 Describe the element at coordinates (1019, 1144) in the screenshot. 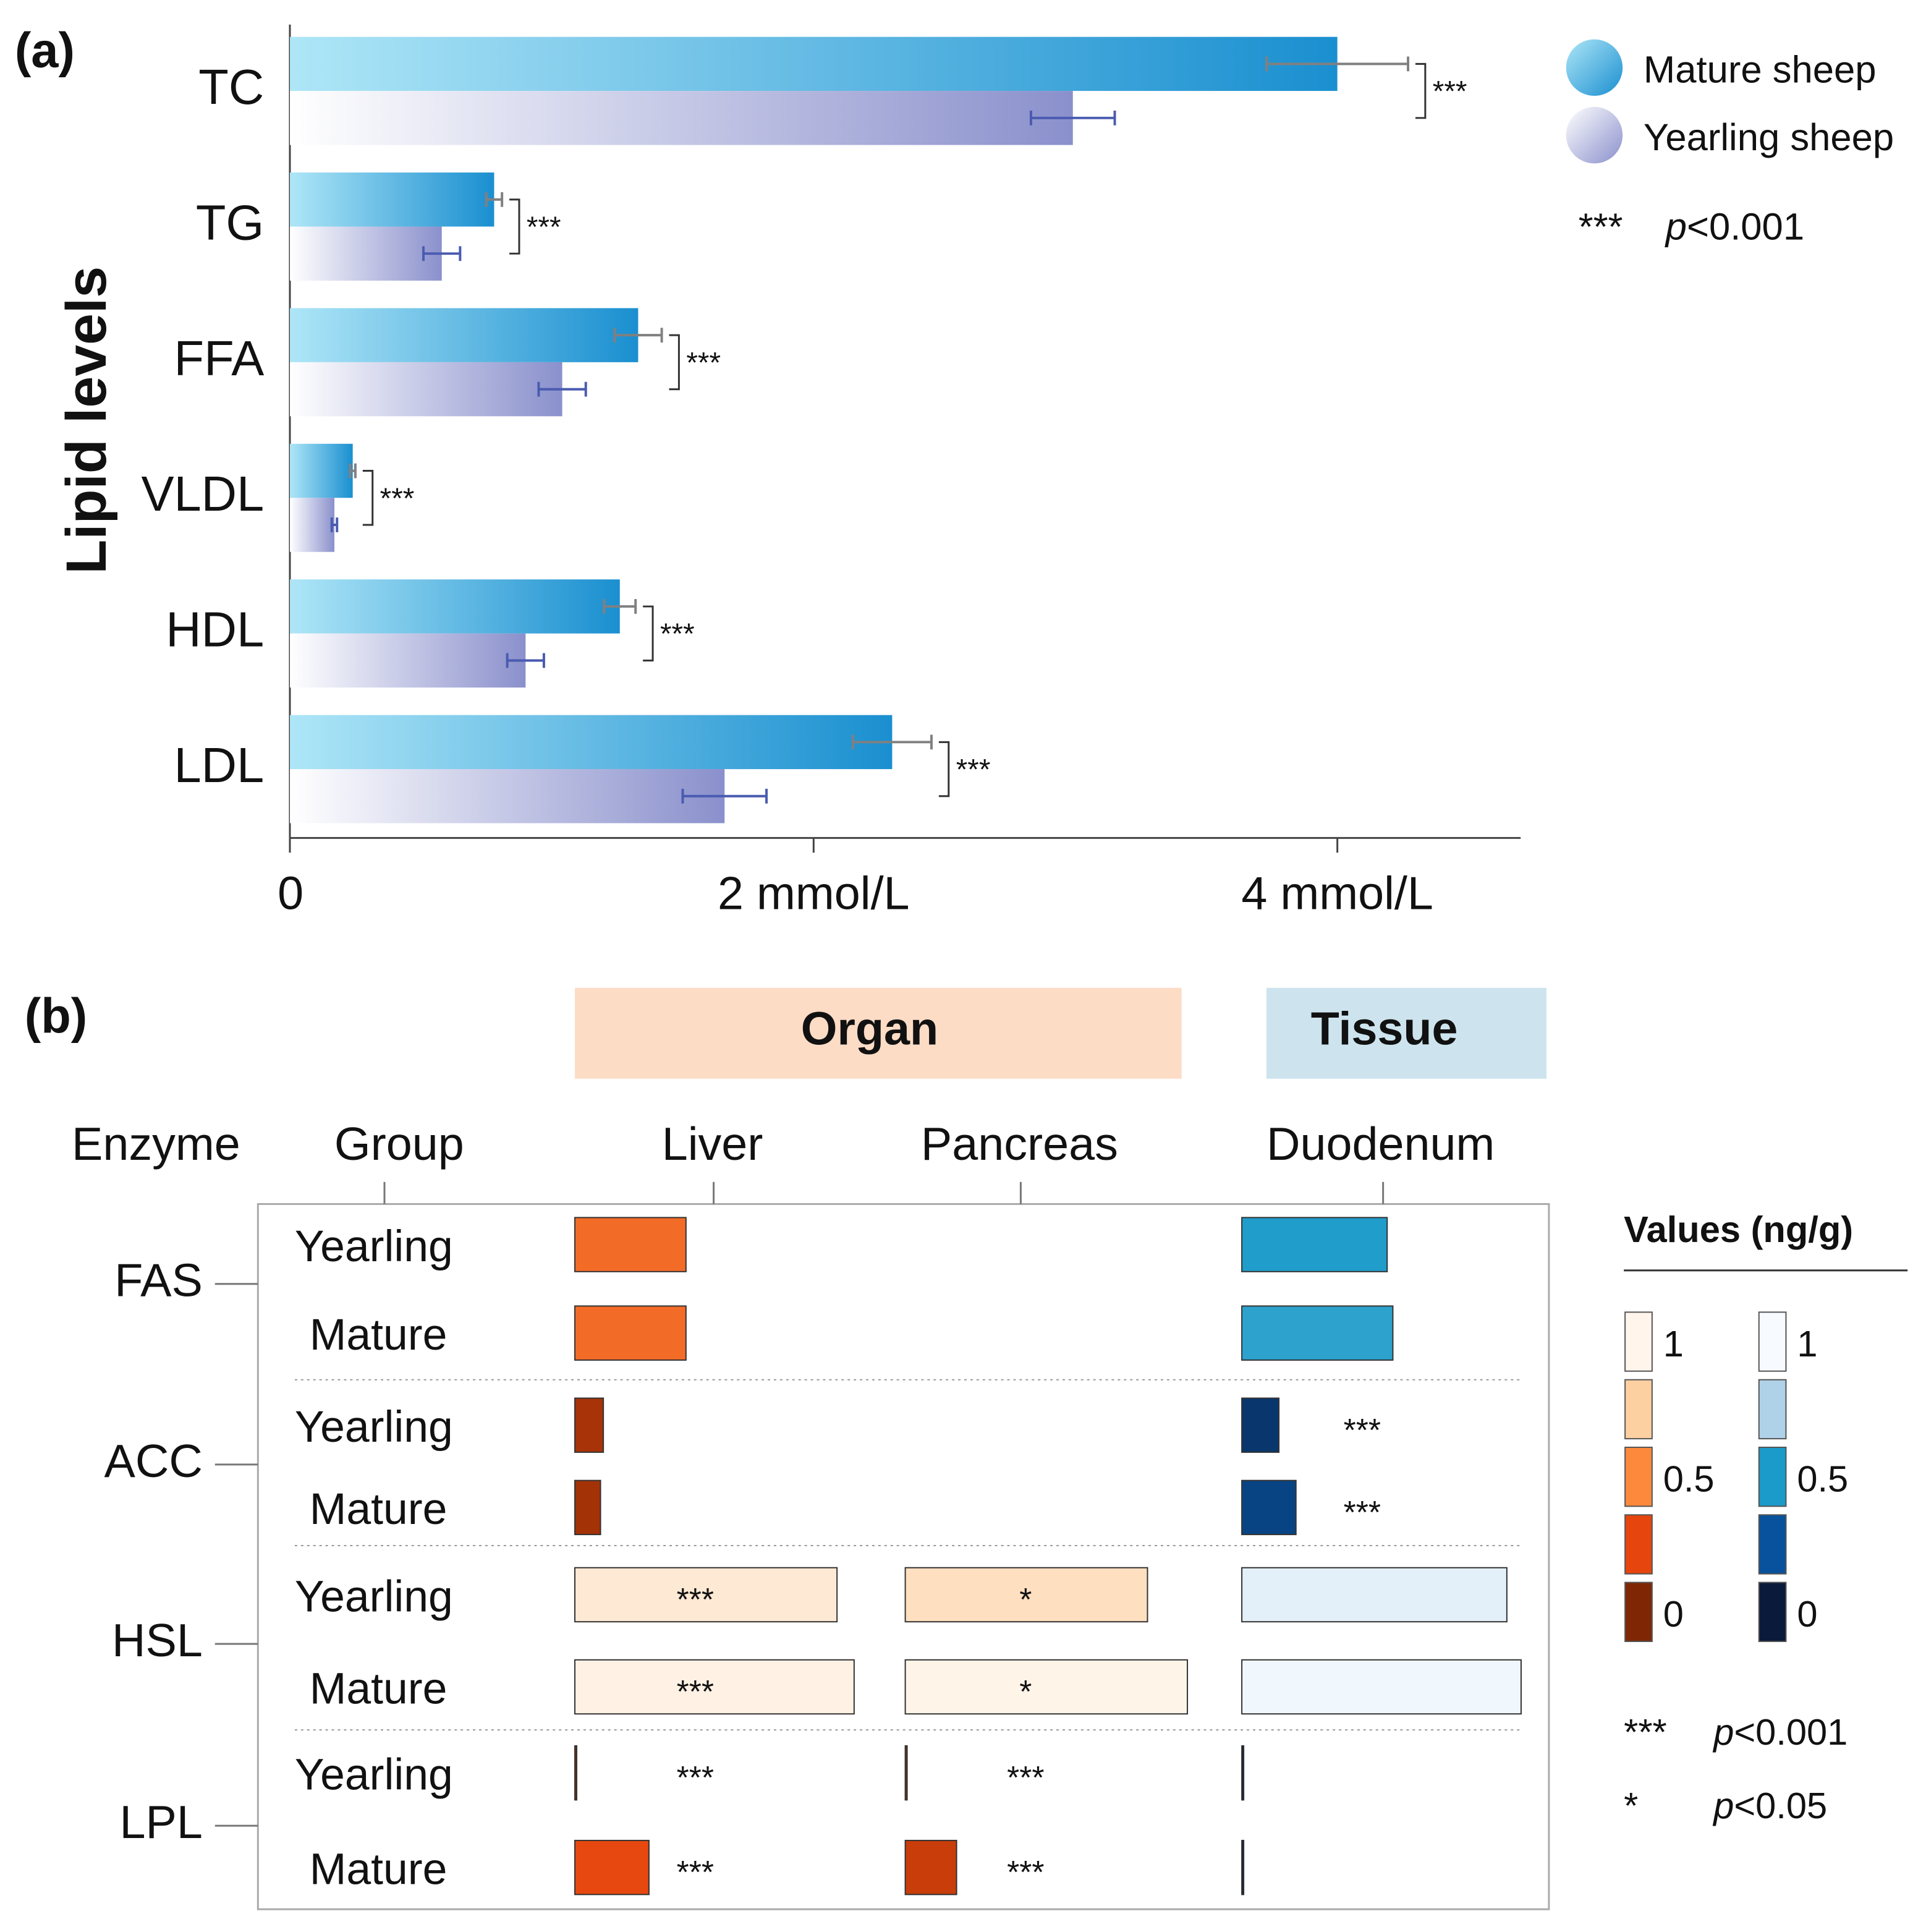

I see `column-header: Pancreas` at that location.